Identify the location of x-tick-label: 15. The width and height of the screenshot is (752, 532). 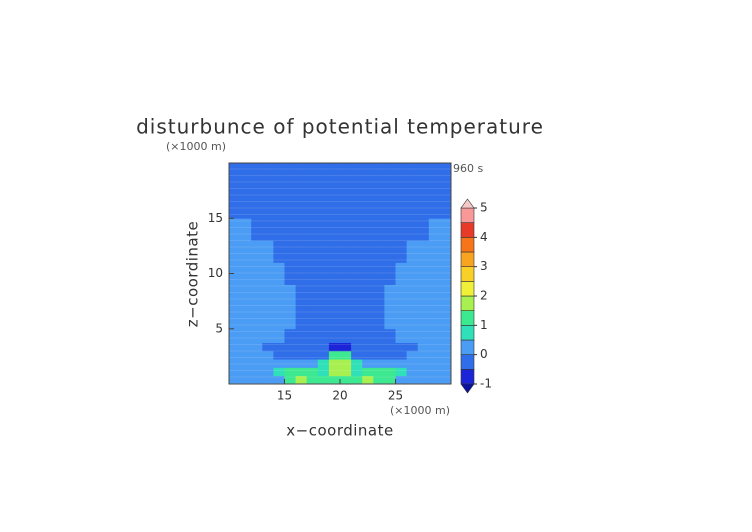
(284, 396).